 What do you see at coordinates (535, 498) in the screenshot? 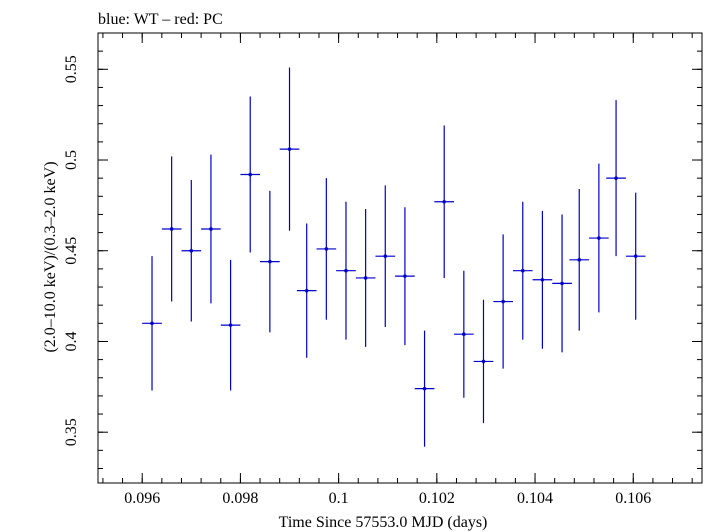
I see `x-tick-label: 0.104` at bounding box center [535, 498].